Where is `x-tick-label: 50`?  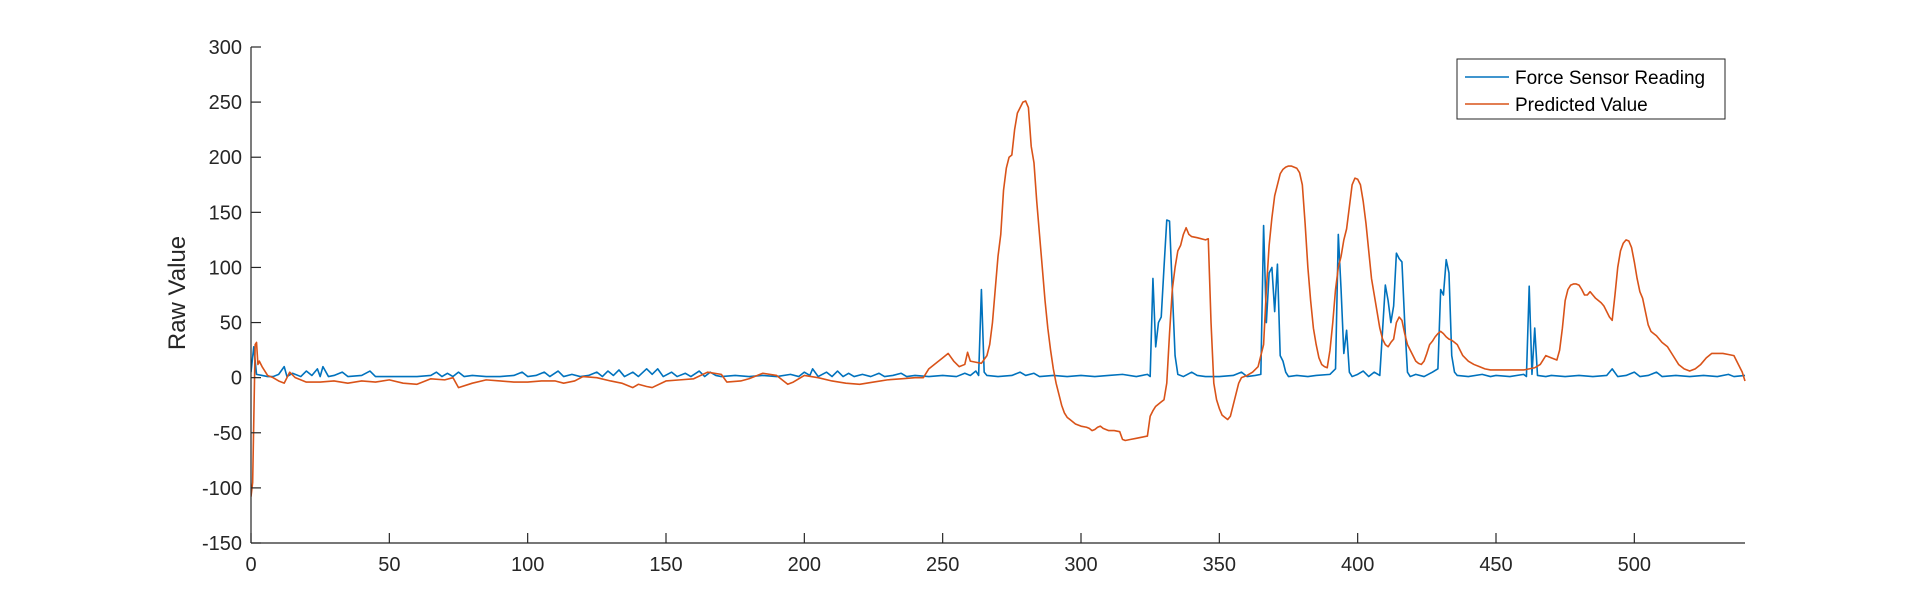
x-tick-label: 50 is located at coordinates (389, 565).